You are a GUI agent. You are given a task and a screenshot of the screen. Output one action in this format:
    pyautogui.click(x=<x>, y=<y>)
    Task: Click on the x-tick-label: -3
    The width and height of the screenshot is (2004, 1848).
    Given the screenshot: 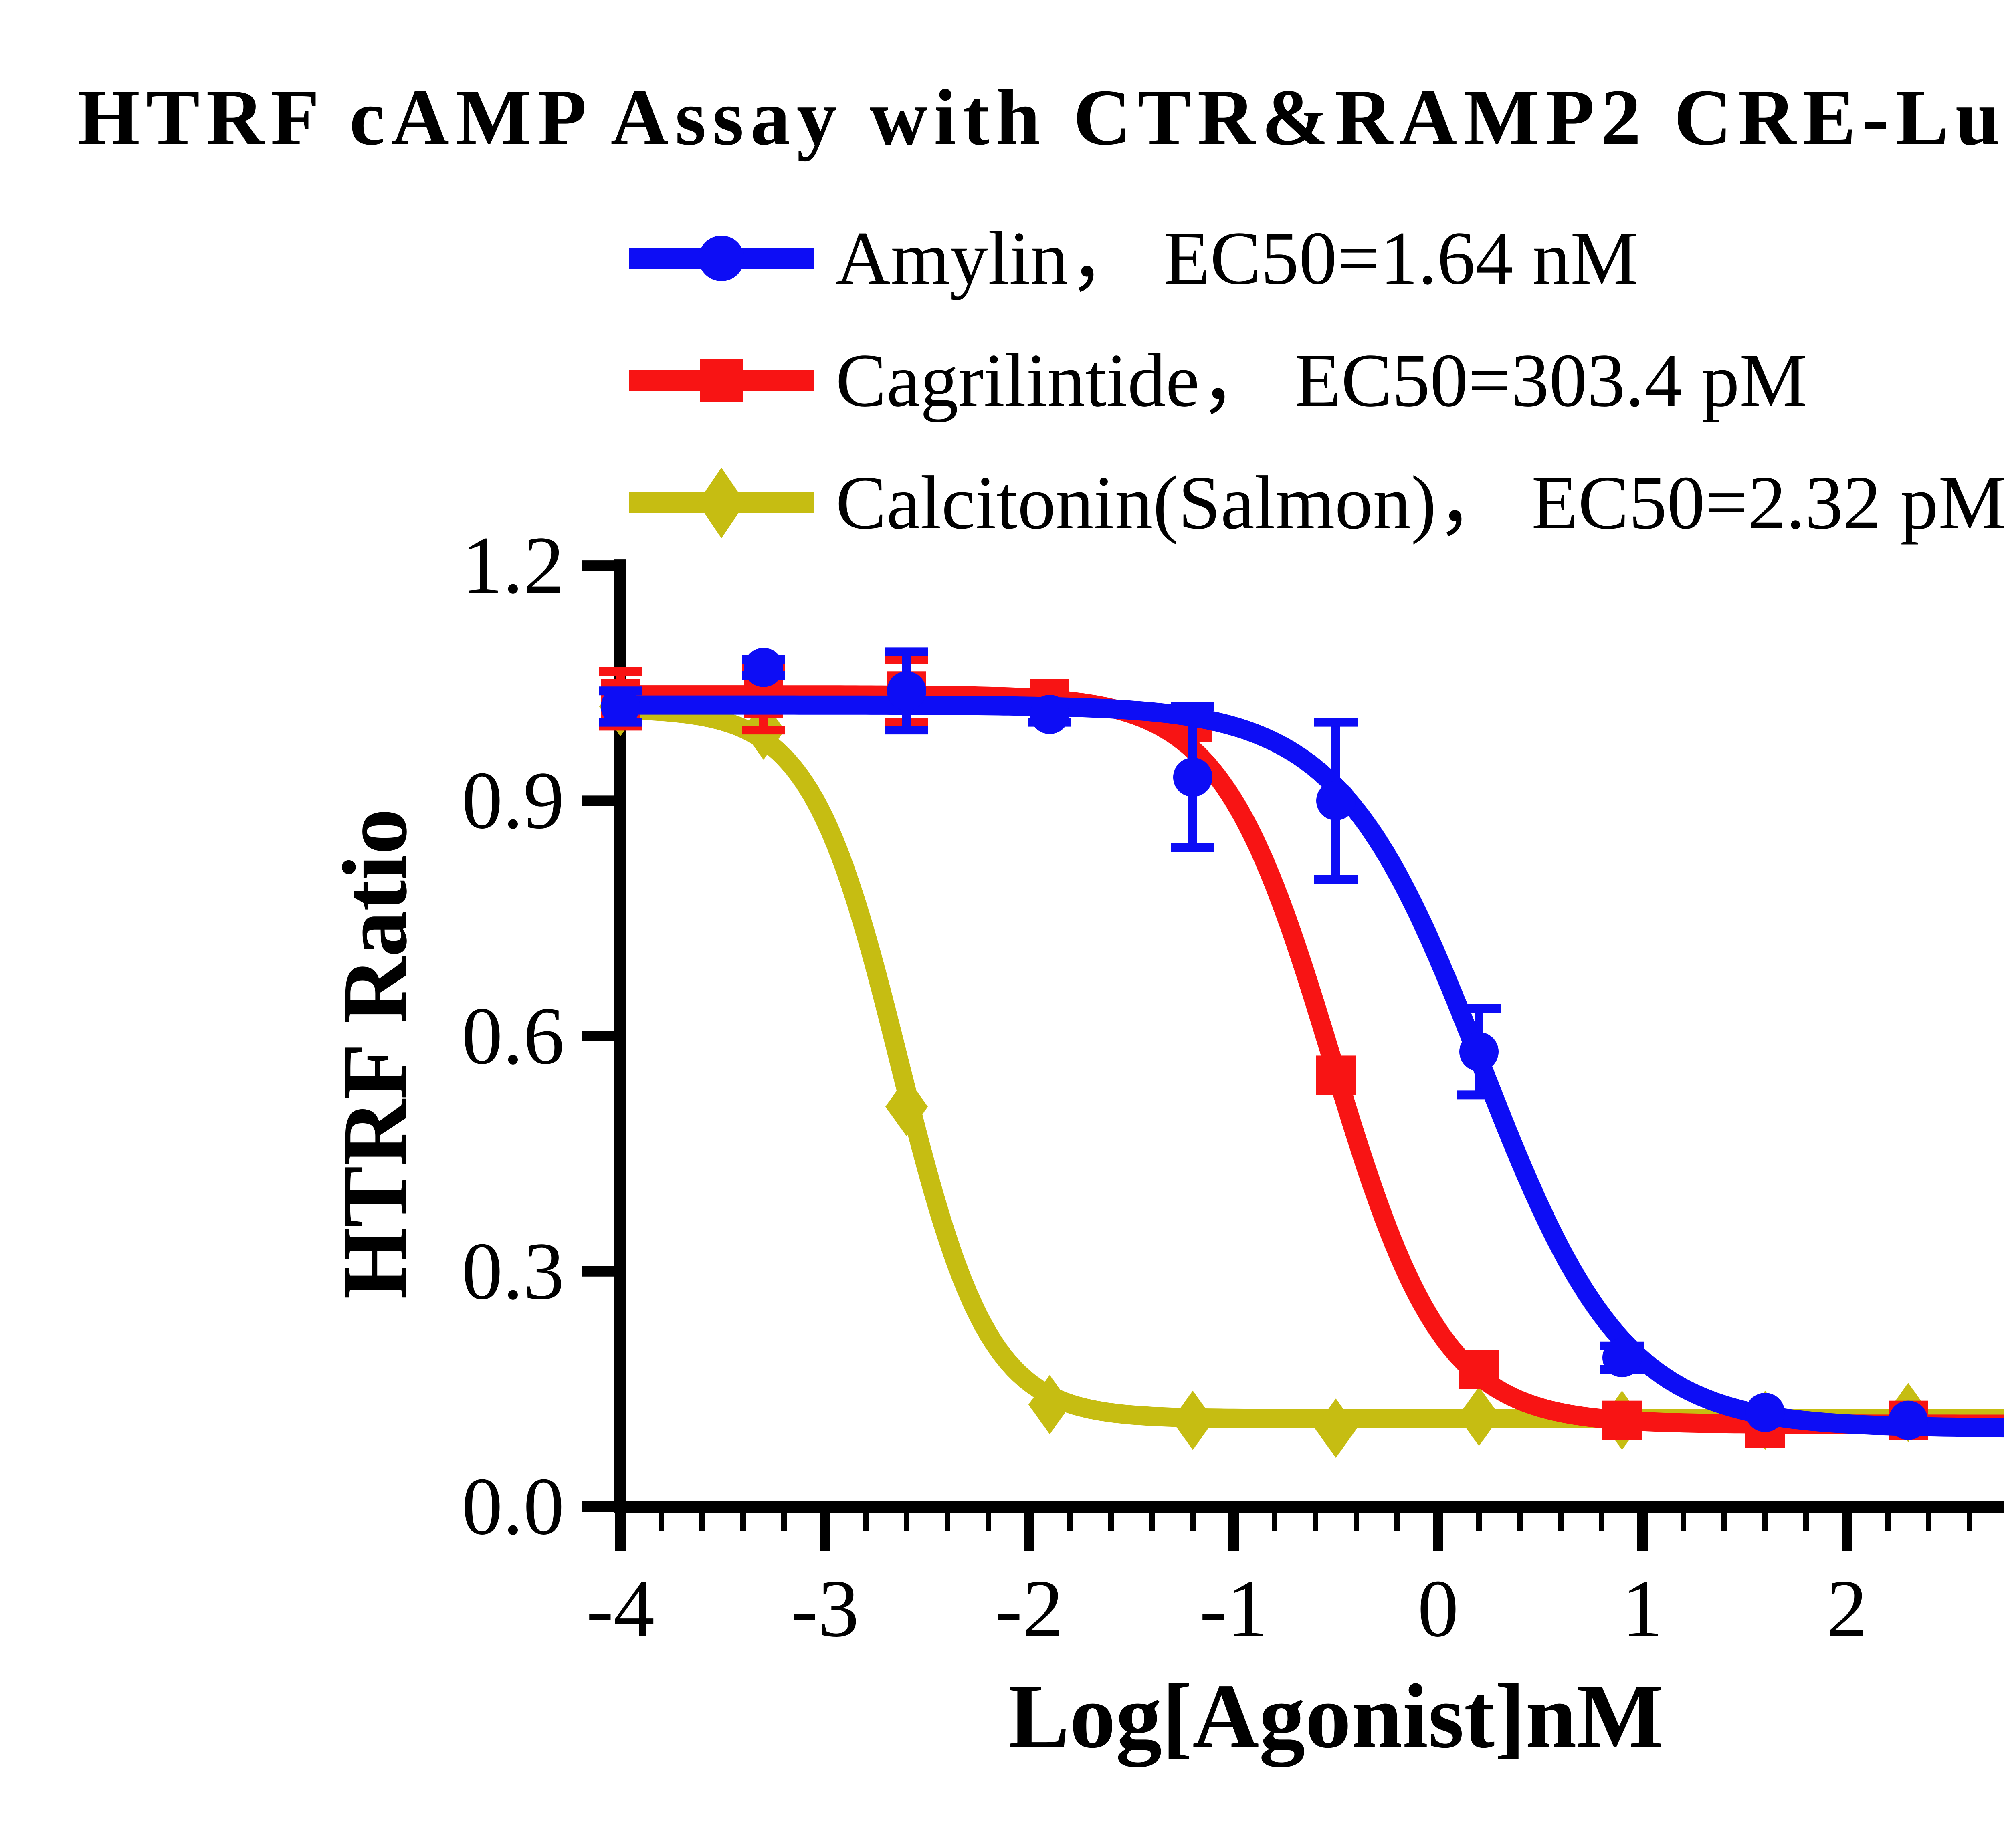 What is the action you would take?
    pyautogui.click(x=825, y=1608)
    